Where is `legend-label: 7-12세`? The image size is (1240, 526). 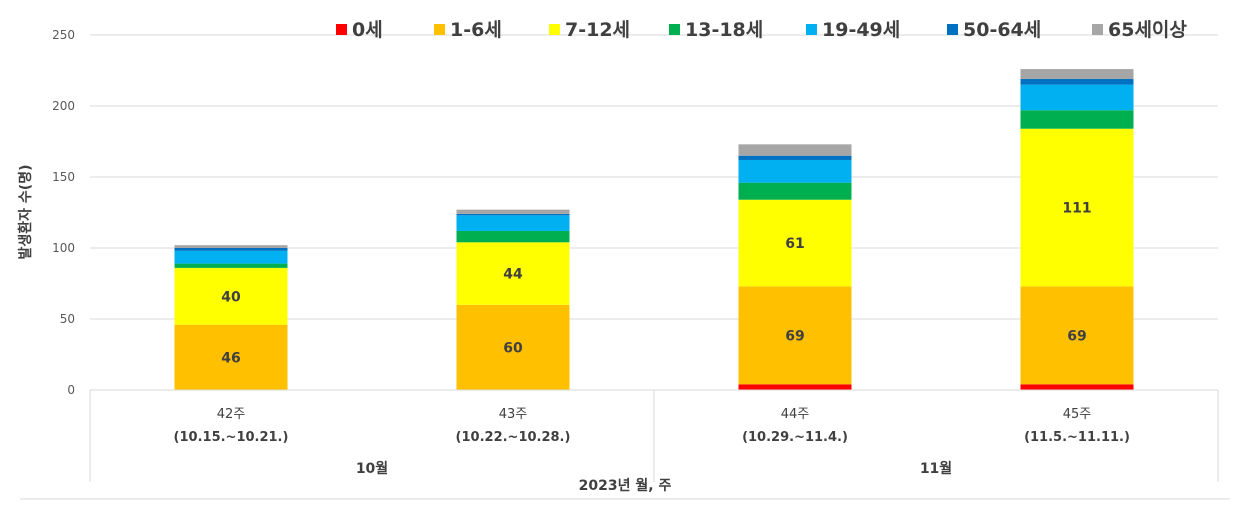 legend-label: 7-12세 is located at coordinates (597, 30).